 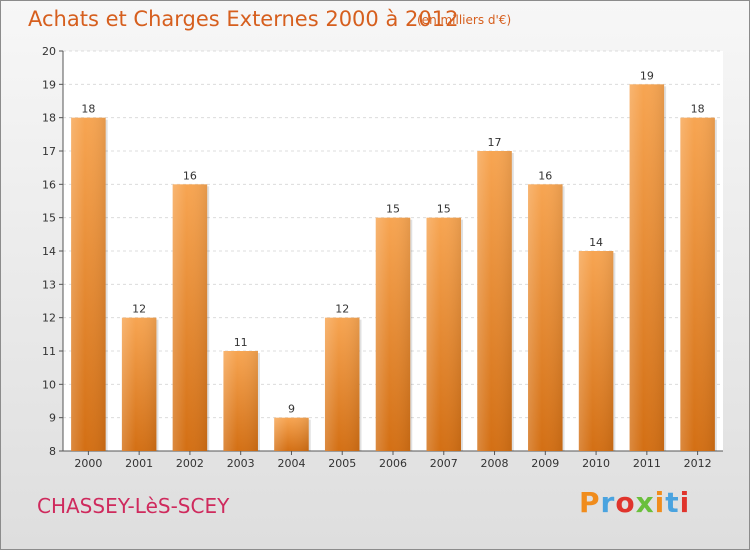 I want to click on logo-letter: P, so click(x=590, y=502).